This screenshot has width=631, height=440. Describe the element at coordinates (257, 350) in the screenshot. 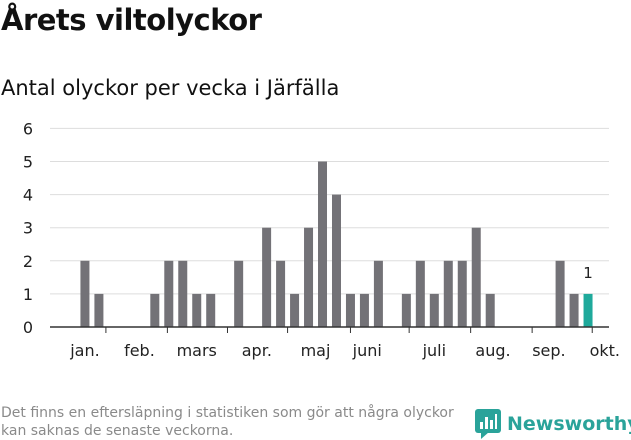

I see `x-tick-label-4: apr.` at that location.